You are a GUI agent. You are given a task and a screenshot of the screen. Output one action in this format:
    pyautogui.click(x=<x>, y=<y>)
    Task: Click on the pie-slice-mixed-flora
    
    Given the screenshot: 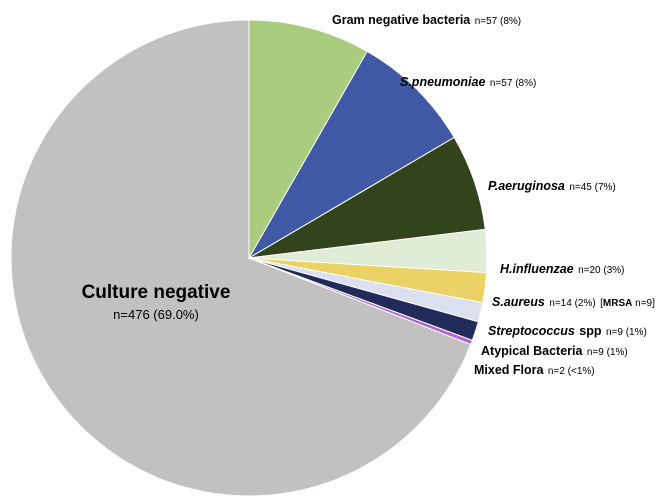 What is the action you would take?
    pyautogui.click(x=360, y=301)
    